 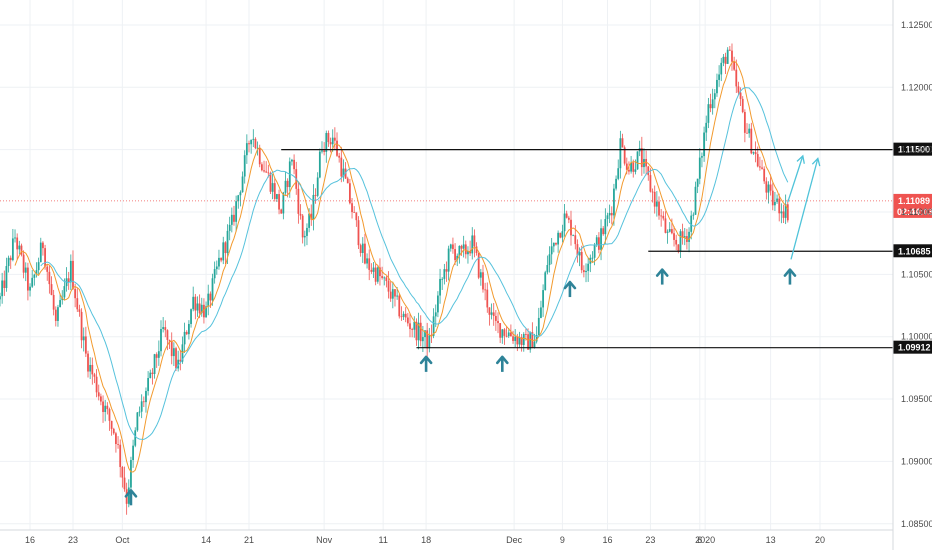 What do you see at coordinates (206, 540) in the screenshot?
I see `x-tick-label: 14` at bounding box center [206, 540].